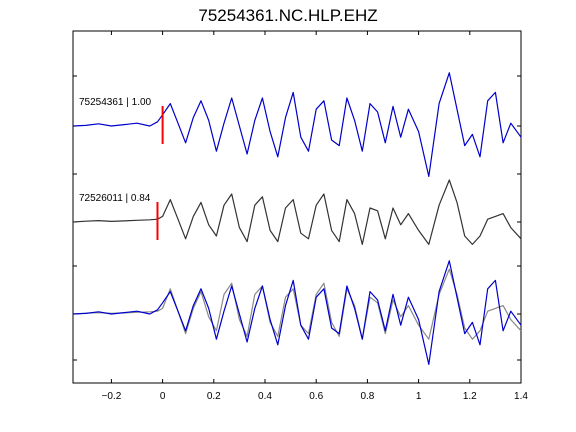  Describe the element at coordinates (115, 198) in the screenshot. I see `trace-label: 72526011 | 0.84` at that location.